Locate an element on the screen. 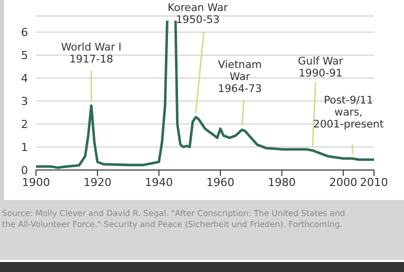 The width and height of the screenshot is (404, 272). y-tick-label: 5 is located at coordinates (24, 55).